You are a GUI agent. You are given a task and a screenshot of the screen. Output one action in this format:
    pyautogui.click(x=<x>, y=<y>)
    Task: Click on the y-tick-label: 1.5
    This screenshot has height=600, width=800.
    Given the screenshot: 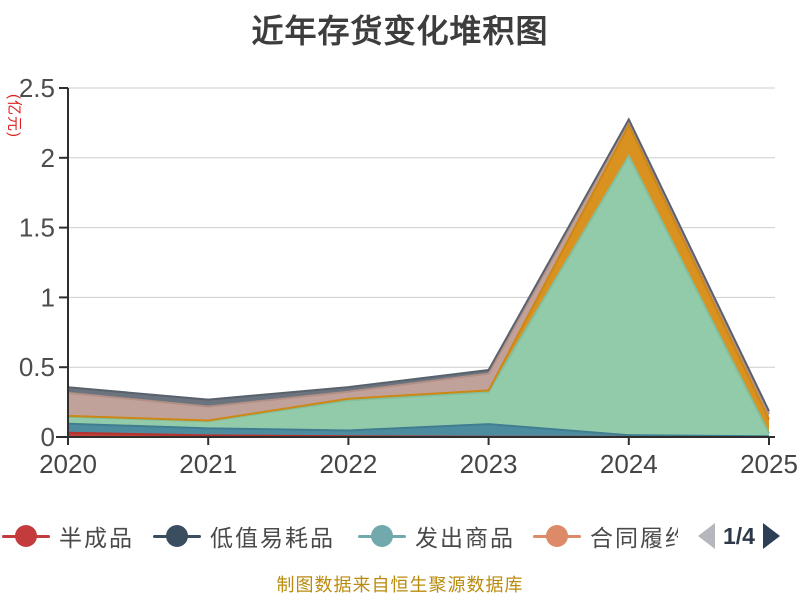 What is the action you would take?
    pyautogui.click(x=37, y=228)
    